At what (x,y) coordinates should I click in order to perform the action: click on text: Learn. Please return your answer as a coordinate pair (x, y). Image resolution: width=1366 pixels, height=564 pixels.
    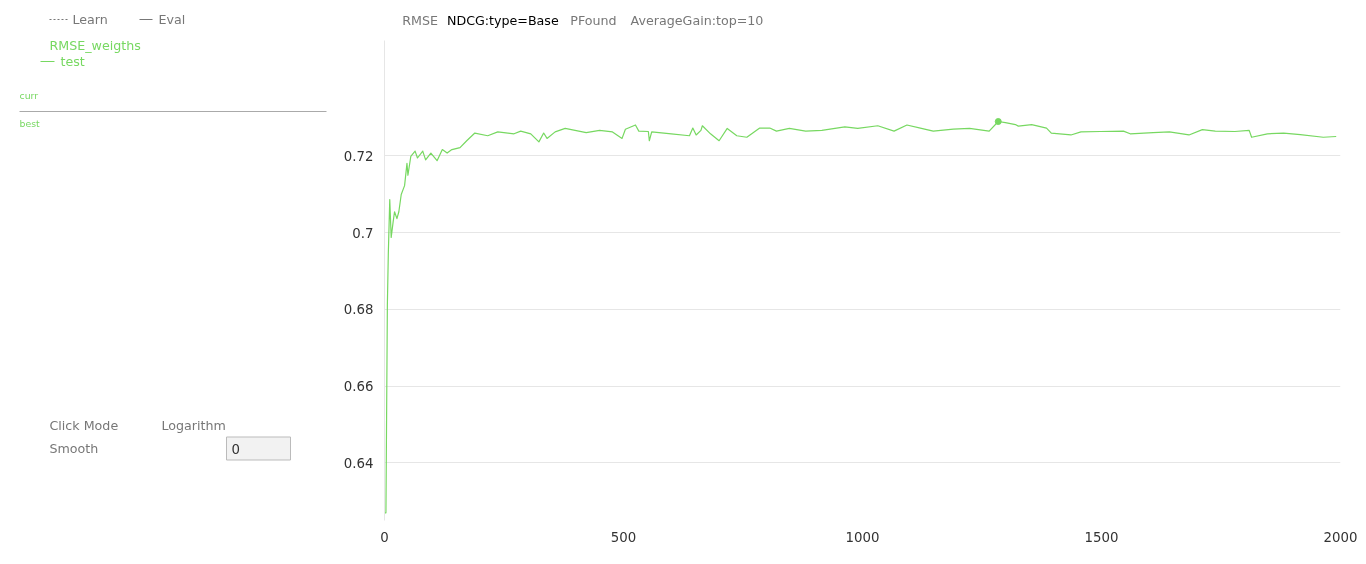
    Looking at the image, I should click on (90, 19).